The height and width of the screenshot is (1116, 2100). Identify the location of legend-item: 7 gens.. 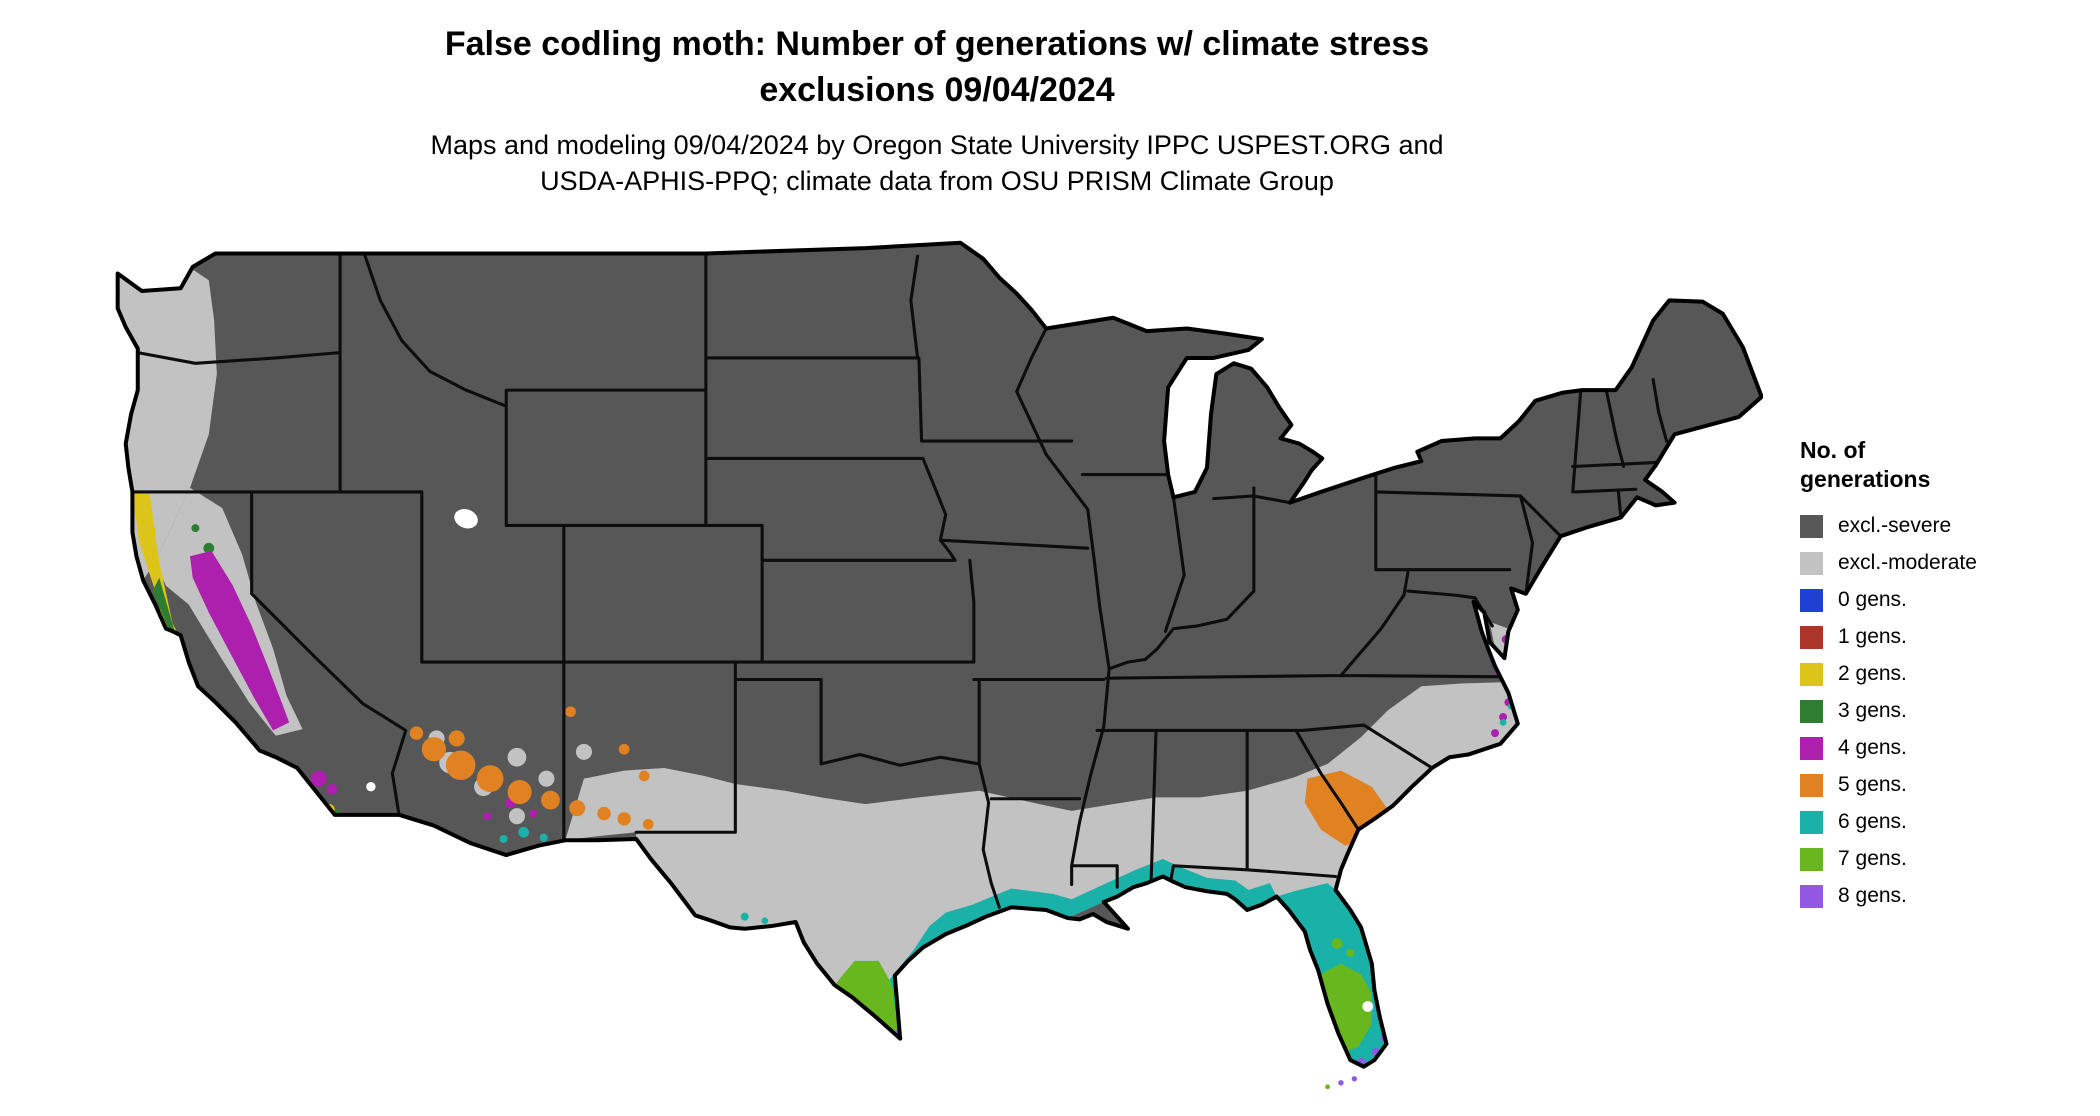
(1945, 859).